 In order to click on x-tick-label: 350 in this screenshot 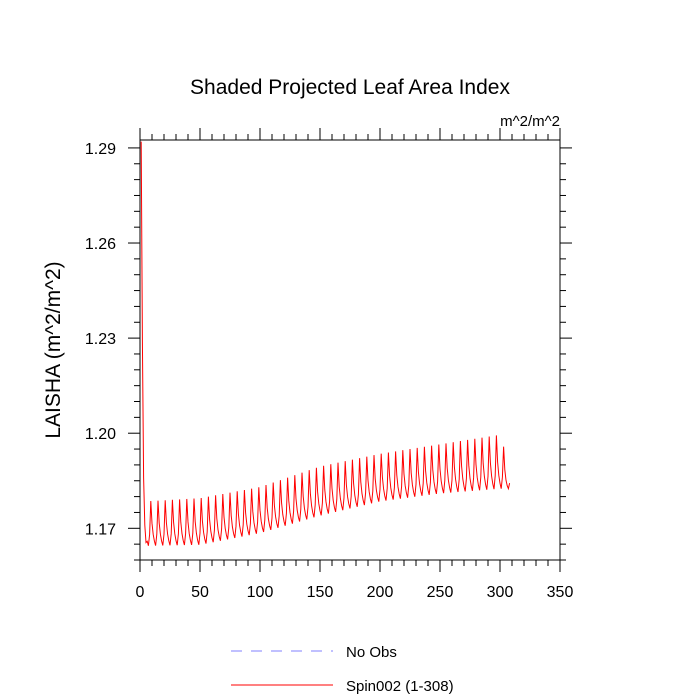, I will do `click(560, 592)`.